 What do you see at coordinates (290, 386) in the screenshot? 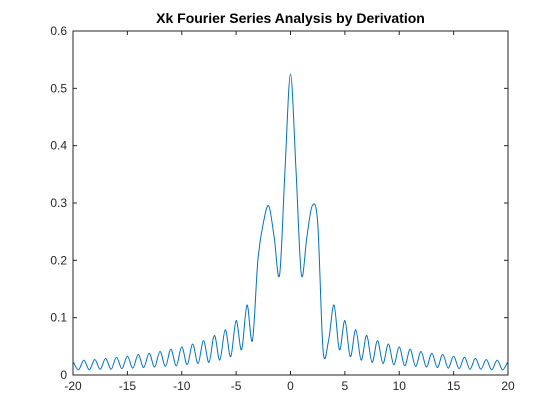
I see `x-tick-label: 0` at bounding box center [290, 386].